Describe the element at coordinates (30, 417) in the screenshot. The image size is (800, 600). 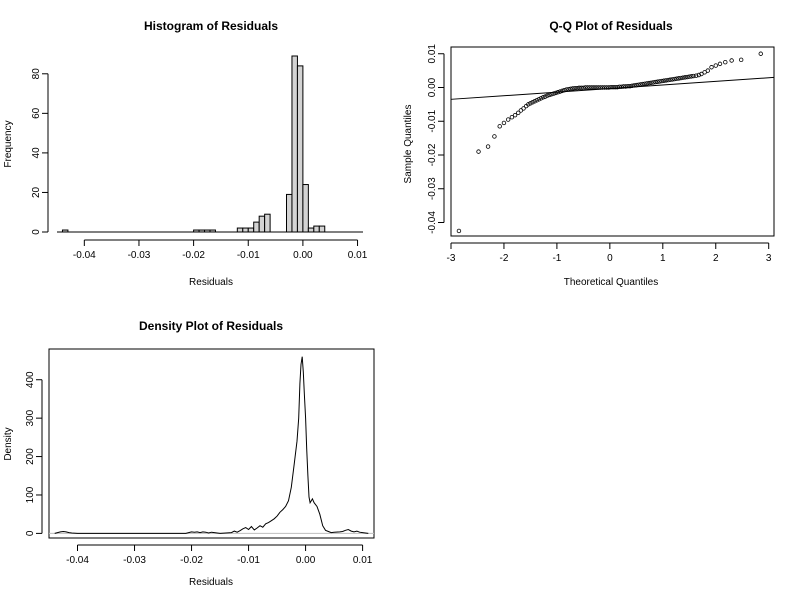
I see `density-y-tick-label: 300` at that location.